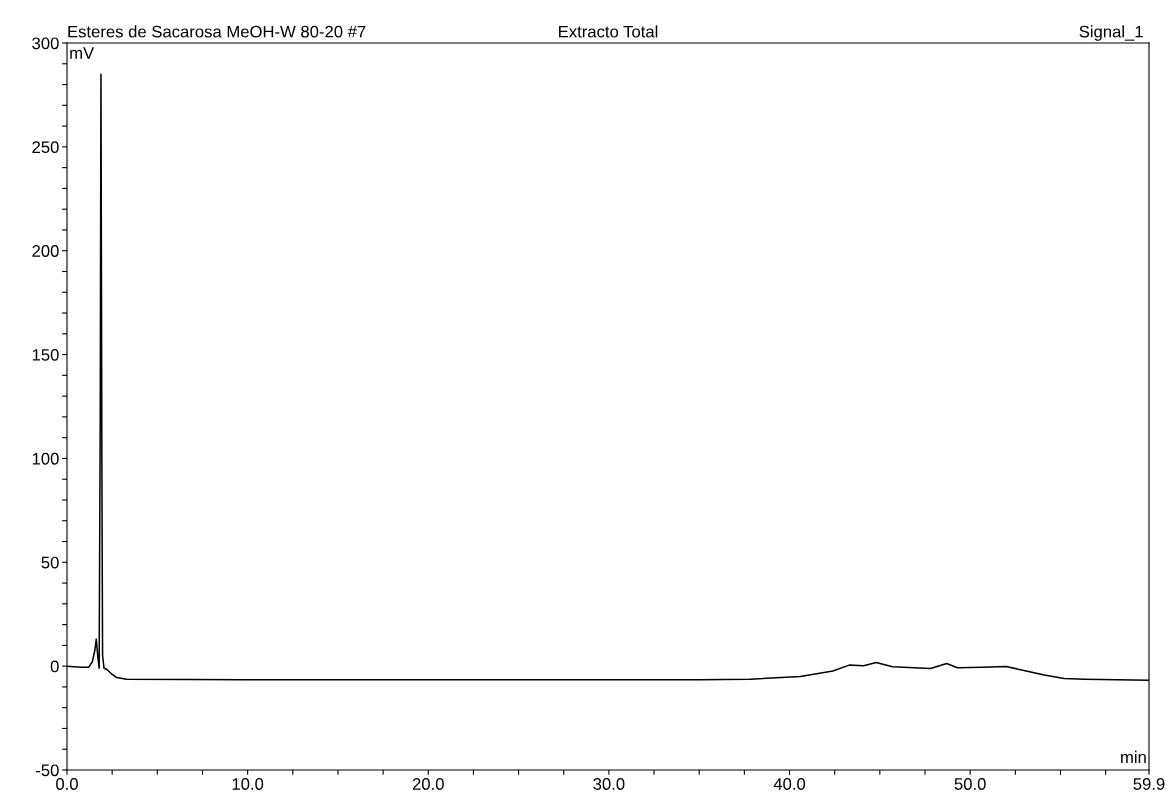  I want to click on x-tick-label: 10.0, so click(248, 784).